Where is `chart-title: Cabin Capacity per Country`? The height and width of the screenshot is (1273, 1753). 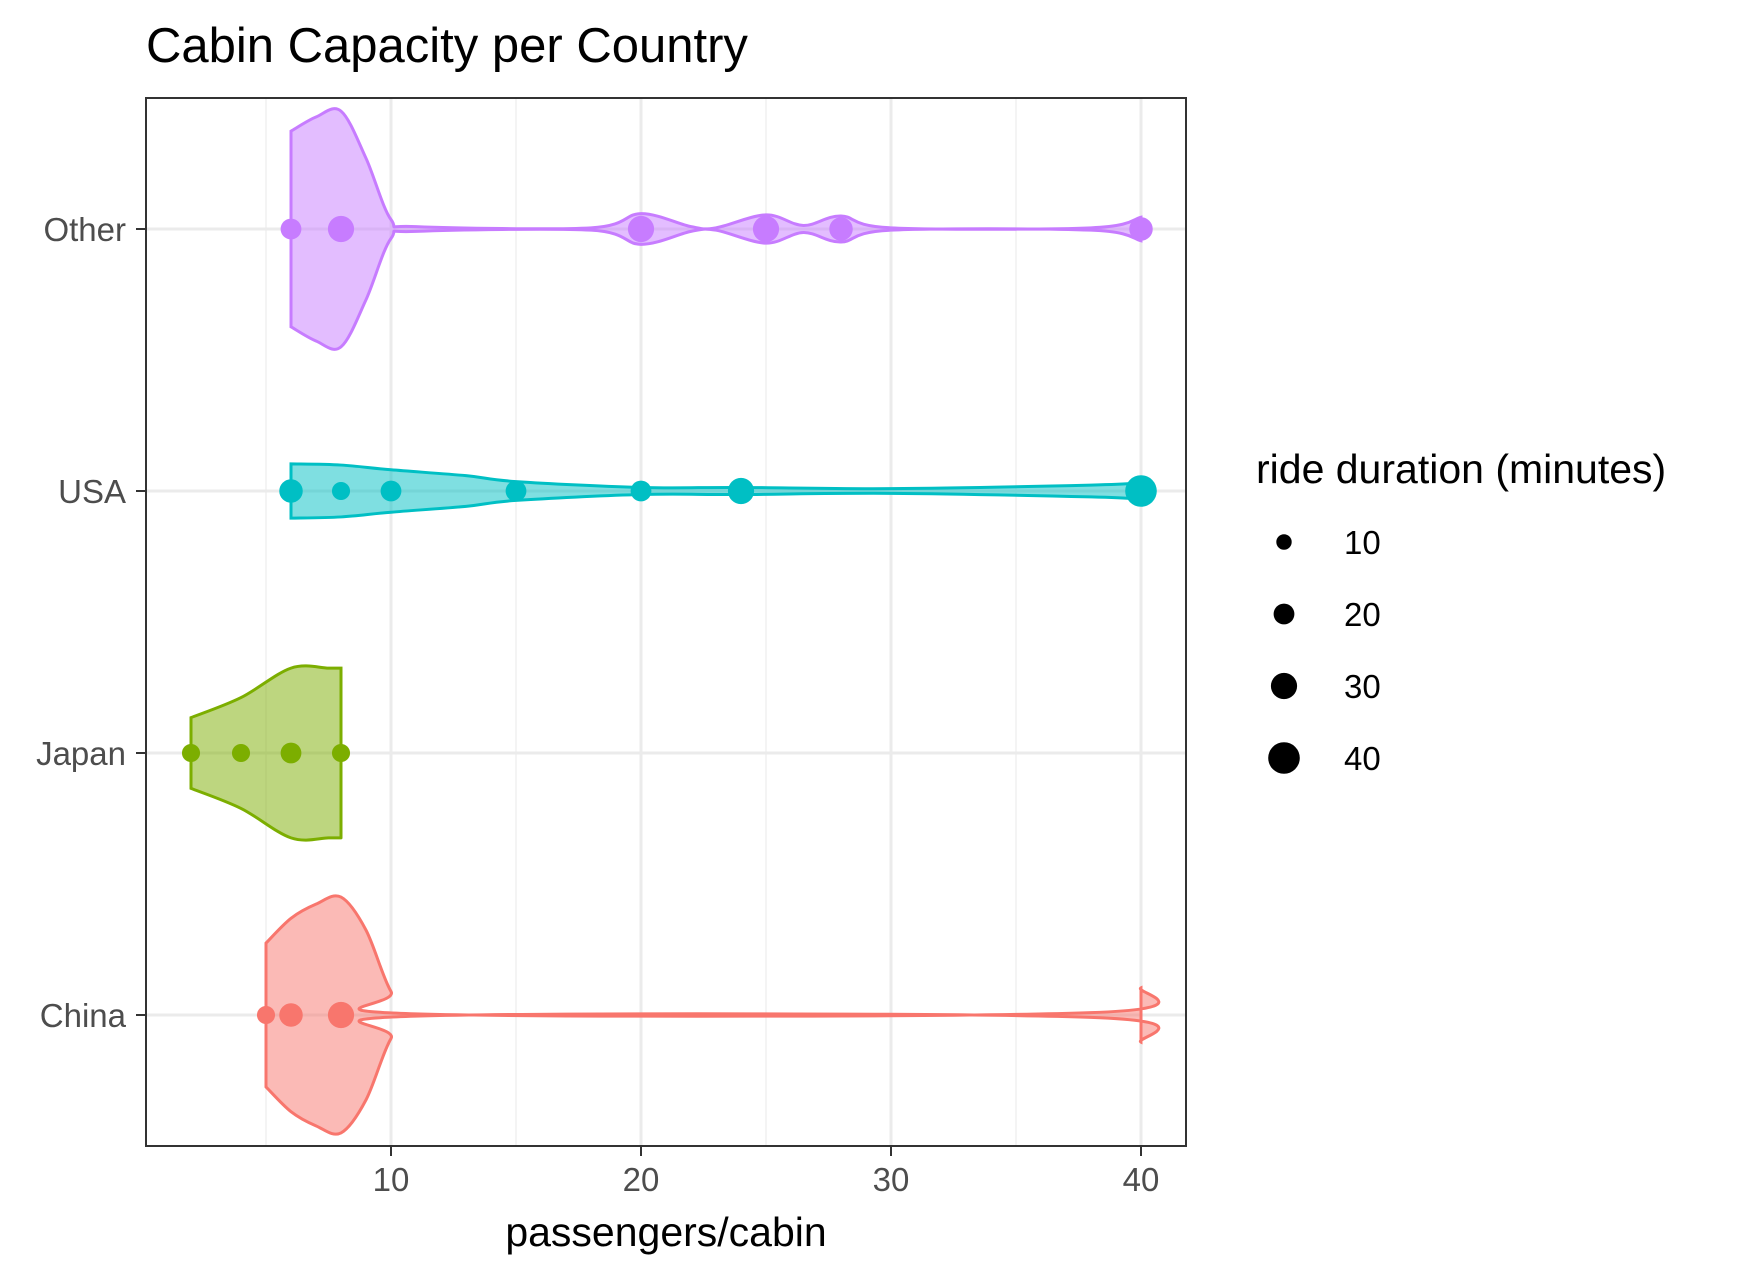 chart-title: Cabin Capacity per Country is located at coordinates (447, 46).